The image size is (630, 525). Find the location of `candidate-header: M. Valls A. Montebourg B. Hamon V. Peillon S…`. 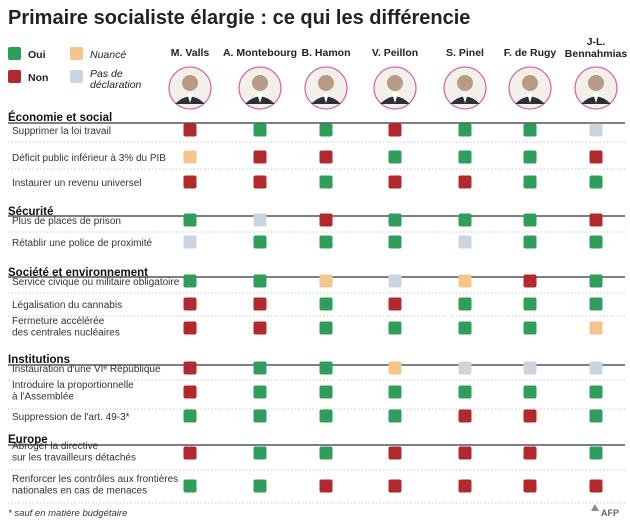

candidate-header: M. Valls A. Montebourg B. Hamon V. Peillon S… is located at coordinates (397, 73).